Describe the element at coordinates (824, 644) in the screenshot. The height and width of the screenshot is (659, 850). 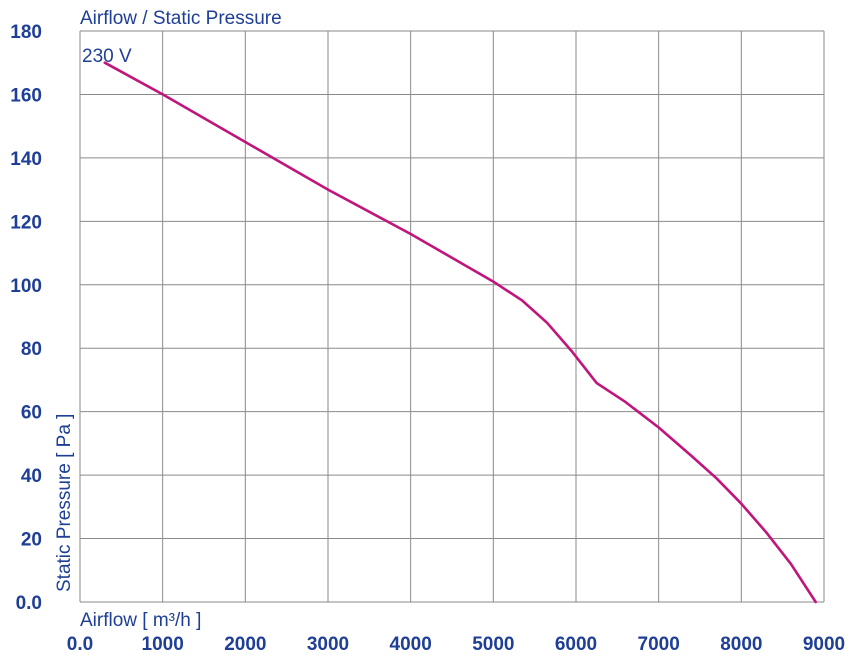
I see `x-tick-label: 9000` at that location.